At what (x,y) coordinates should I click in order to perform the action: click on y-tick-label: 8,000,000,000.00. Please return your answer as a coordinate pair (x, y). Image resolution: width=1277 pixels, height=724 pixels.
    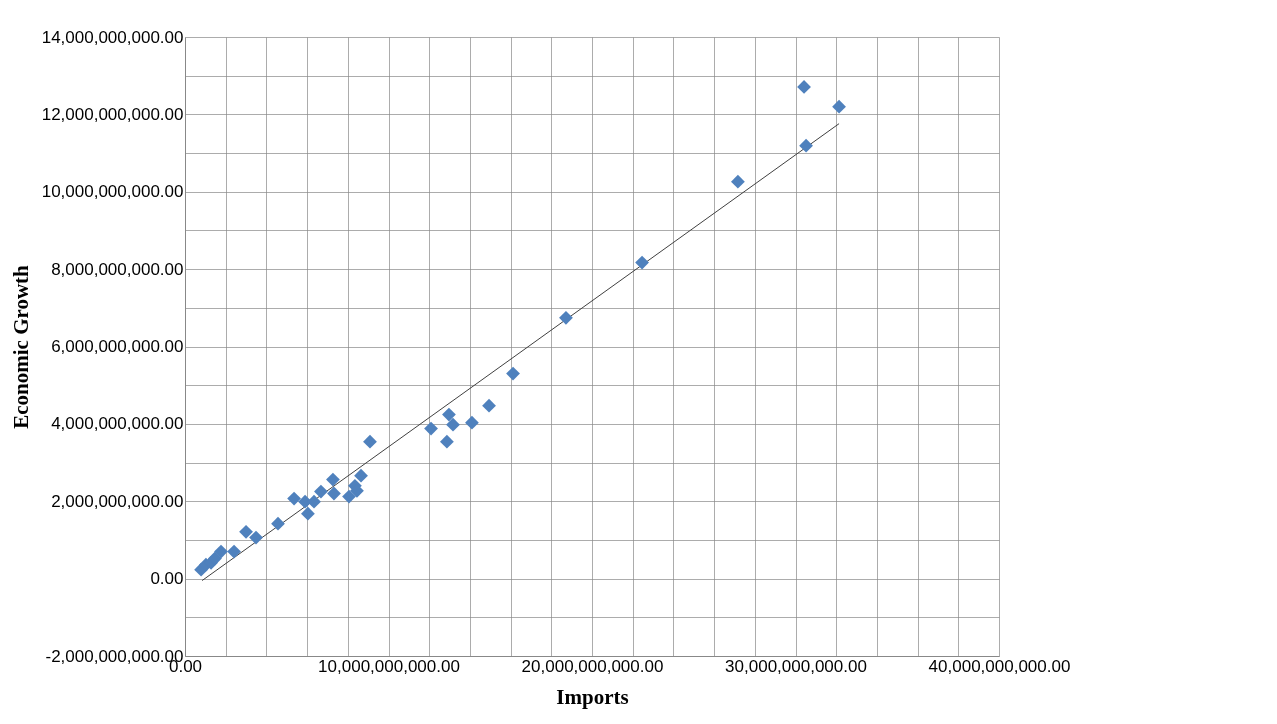
    Looking at the image, I should click on (117, 269).